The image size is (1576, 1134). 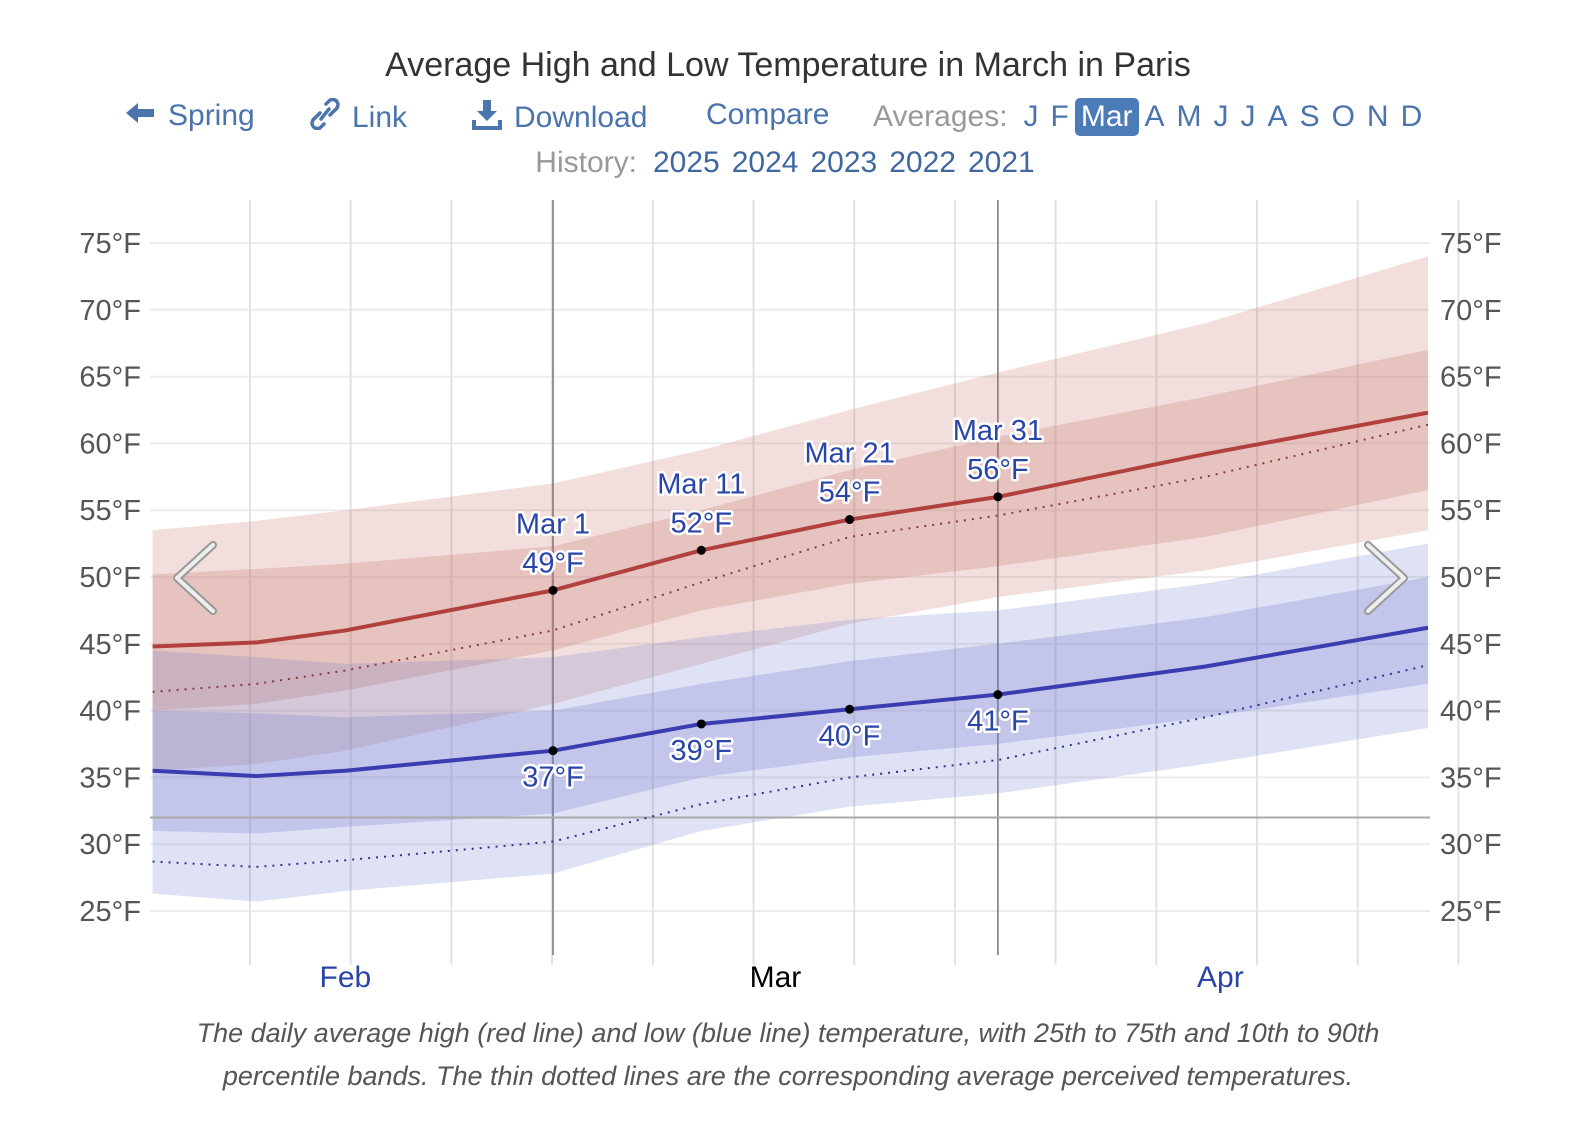 What do you see at coordinates (380, 117) in the screenshot?
I see `link-label: Link` at bounding box center [380, 117].